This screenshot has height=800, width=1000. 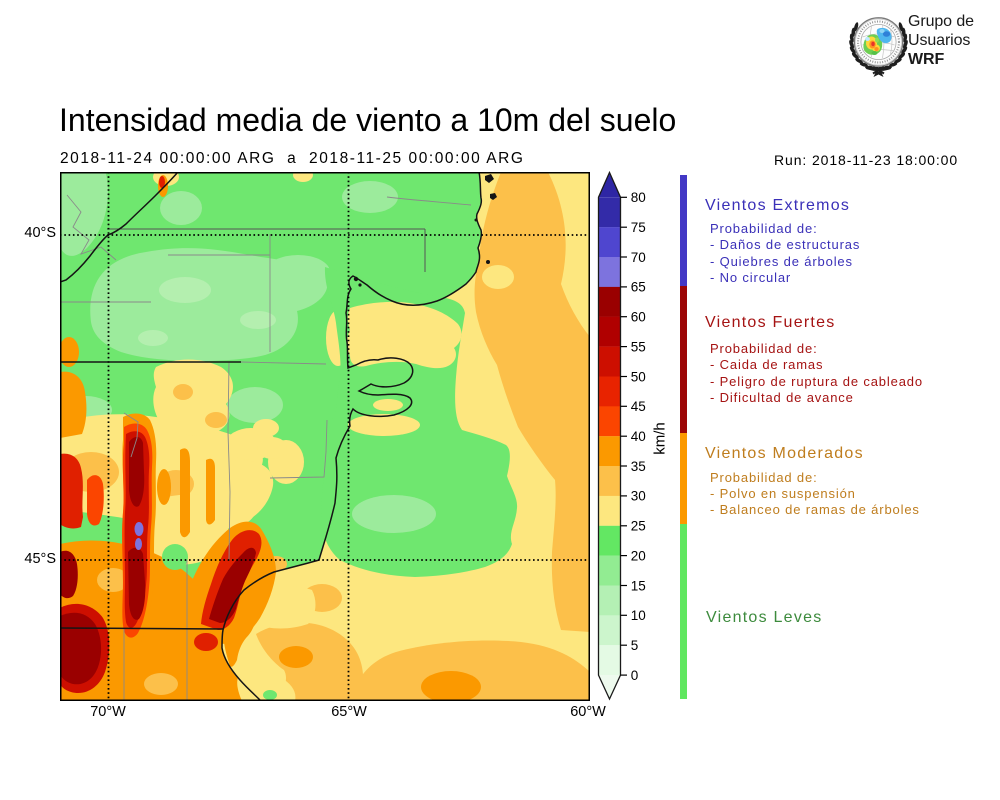 I want to click on svg-text: 40, so click(x=638, y=436).